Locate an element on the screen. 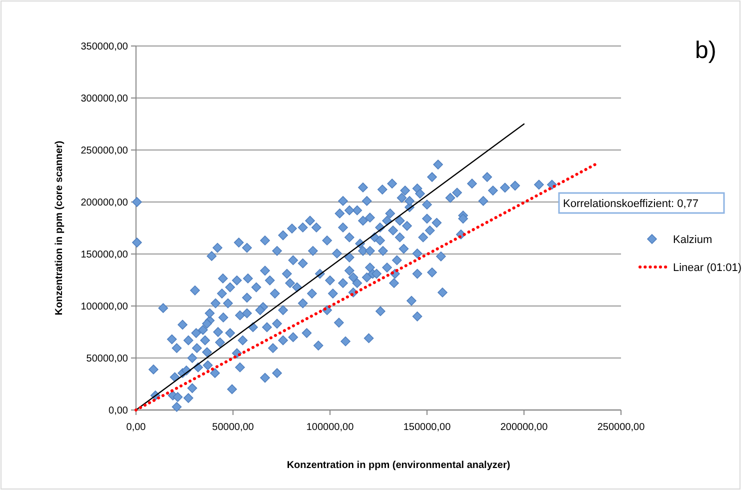 The width and height of the screenshot is (751, 490). legend-label: Linear (01:01) is located at coordinates (707, 268).